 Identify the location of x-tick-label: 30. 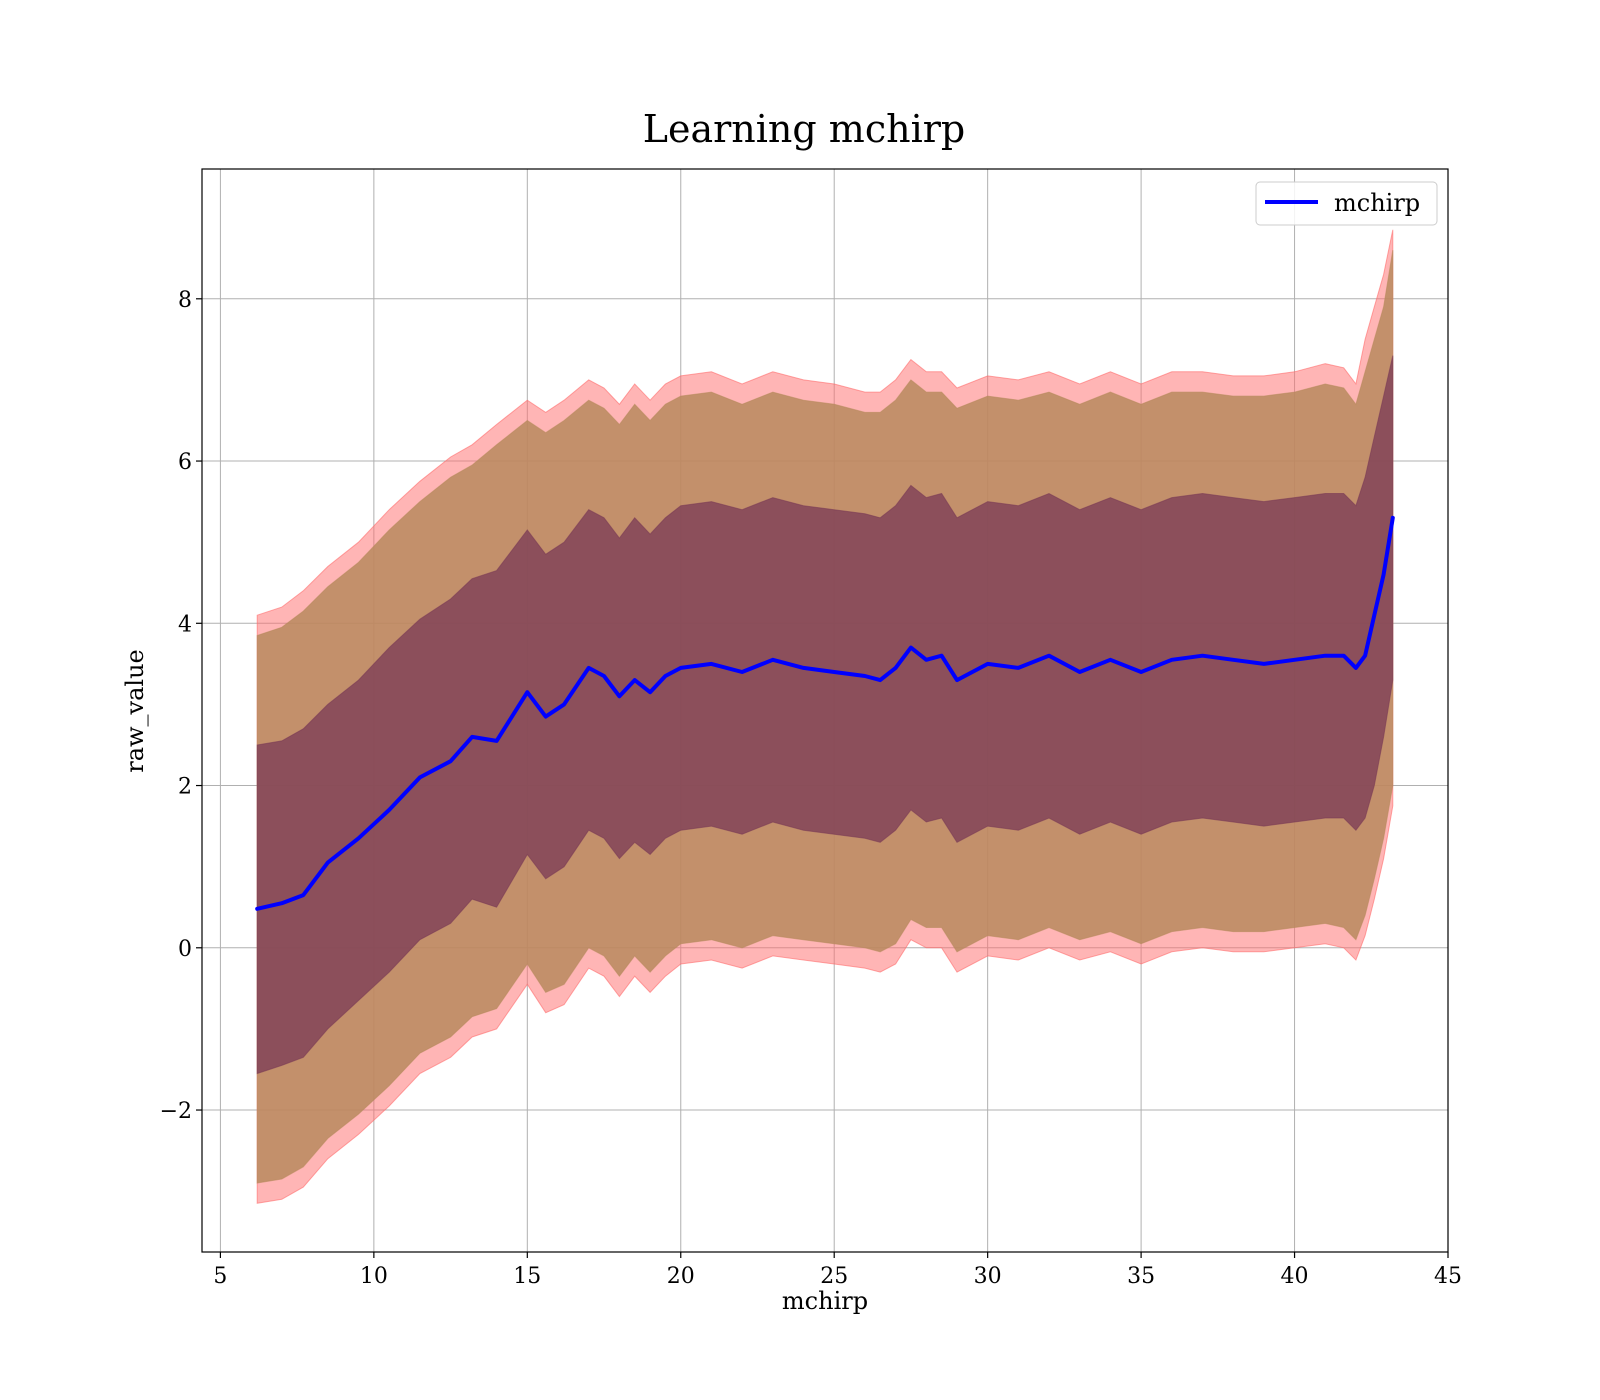
(988, 1276).